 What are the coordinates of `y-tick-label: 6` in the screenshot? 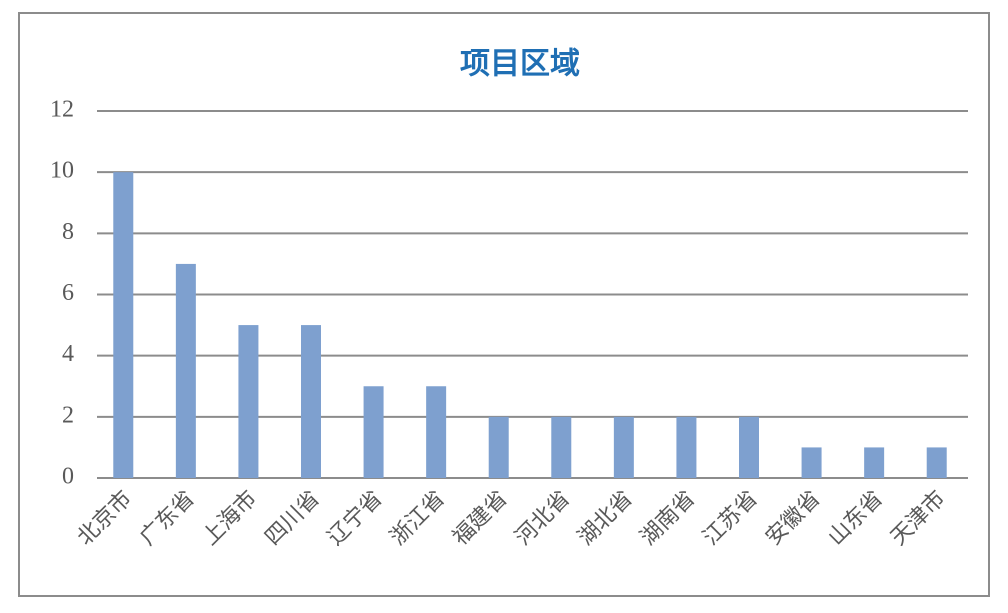 It's located at (68, 293).